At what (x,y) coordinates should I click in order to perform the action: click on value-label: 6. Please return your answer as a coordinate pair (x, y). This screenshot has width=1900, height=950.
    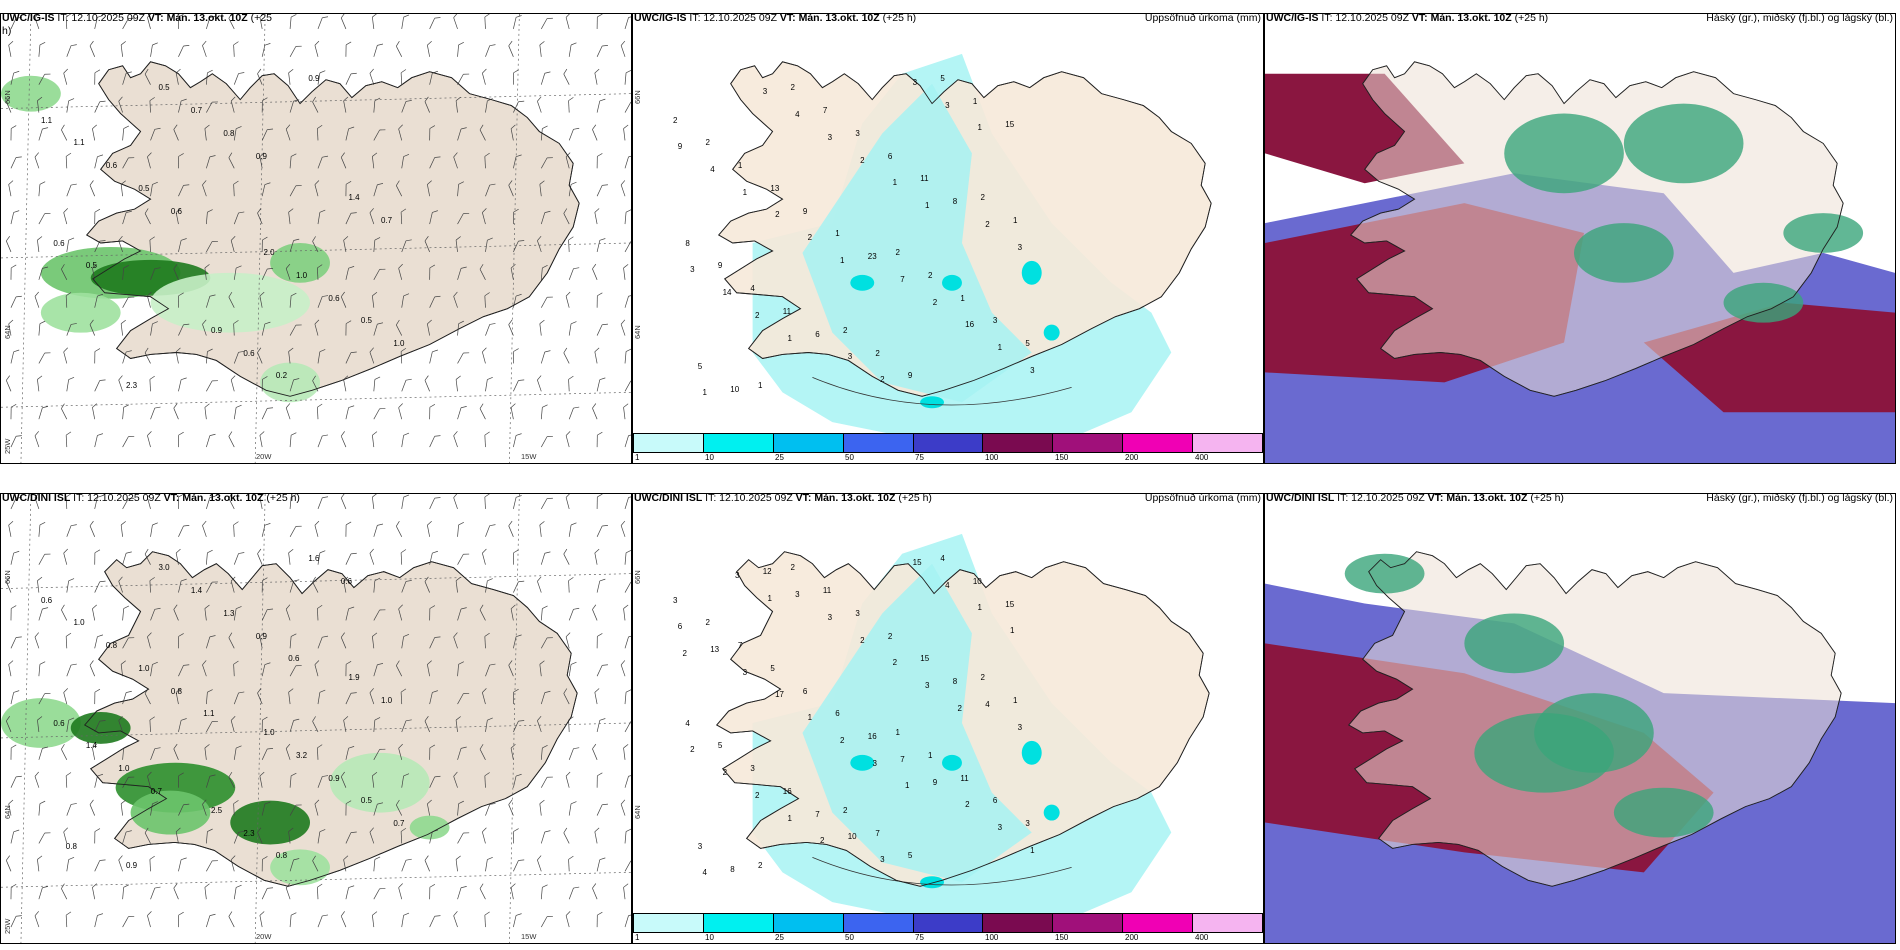
    Looking at the image, I should click on (890, 156).